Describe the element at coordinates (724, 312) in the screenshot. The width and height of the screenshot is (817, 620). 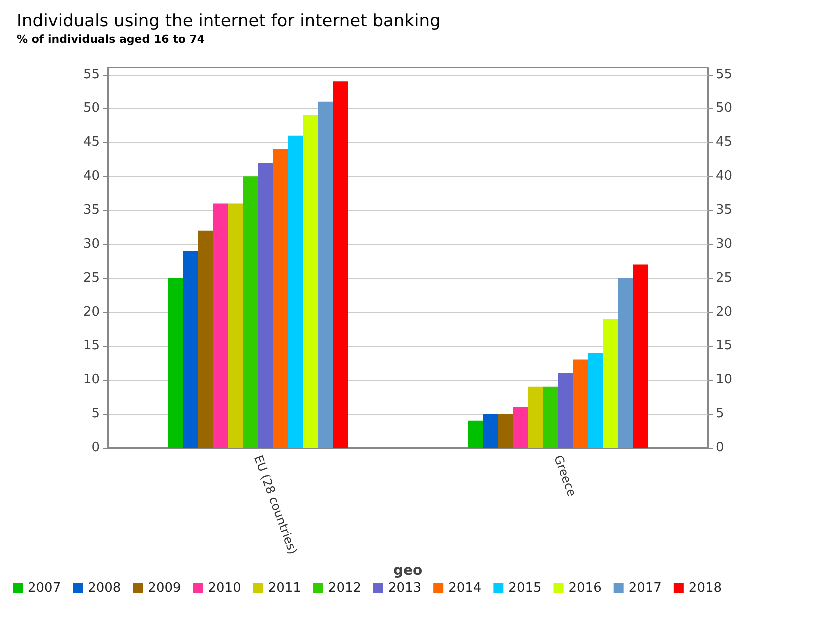
I see `y2-tick-label: 20` at that location.